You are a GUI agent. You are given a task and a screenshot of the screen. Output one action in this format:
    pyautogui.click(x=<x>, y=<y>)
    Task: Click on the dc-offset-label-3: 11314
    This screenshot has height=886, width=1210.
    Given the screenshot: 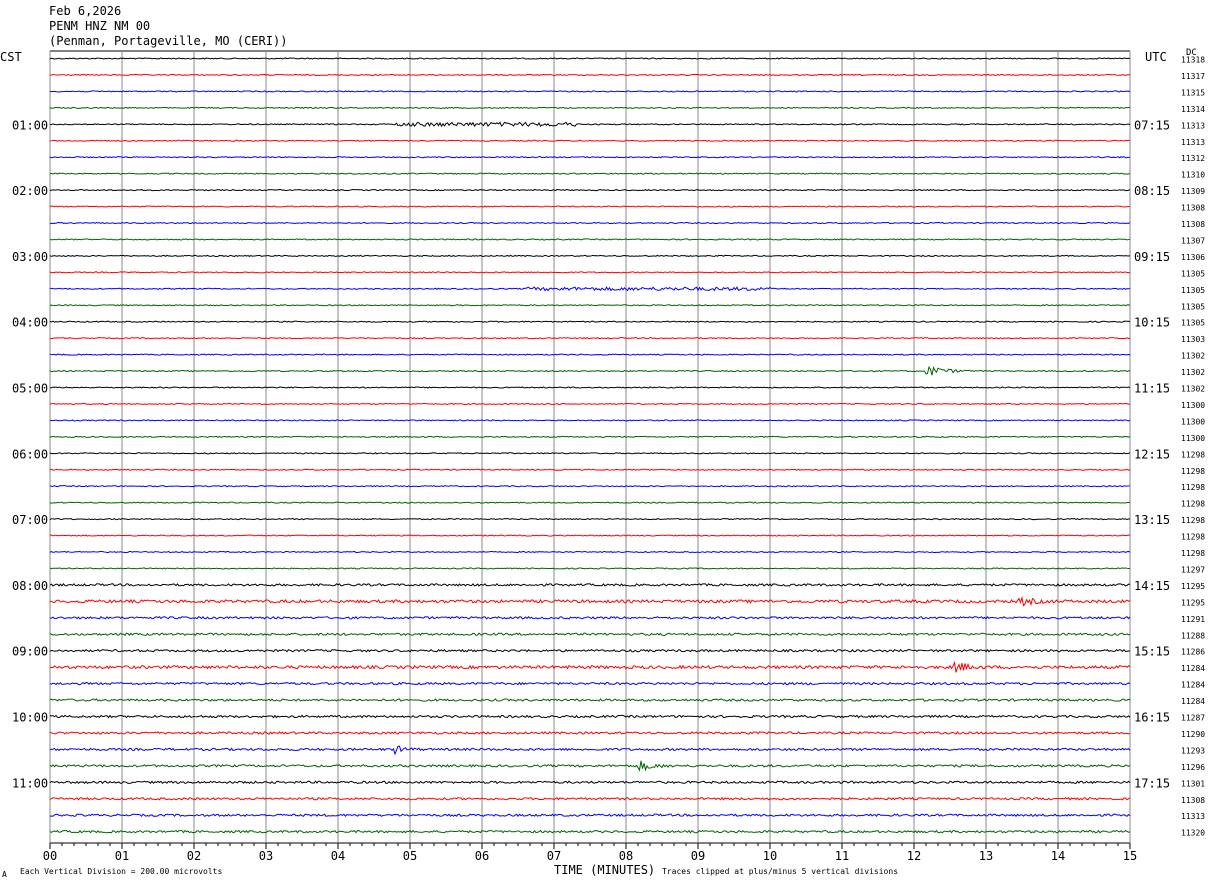 What is the action you would take?
    pyautogui.click(x=1193, y=109)
    